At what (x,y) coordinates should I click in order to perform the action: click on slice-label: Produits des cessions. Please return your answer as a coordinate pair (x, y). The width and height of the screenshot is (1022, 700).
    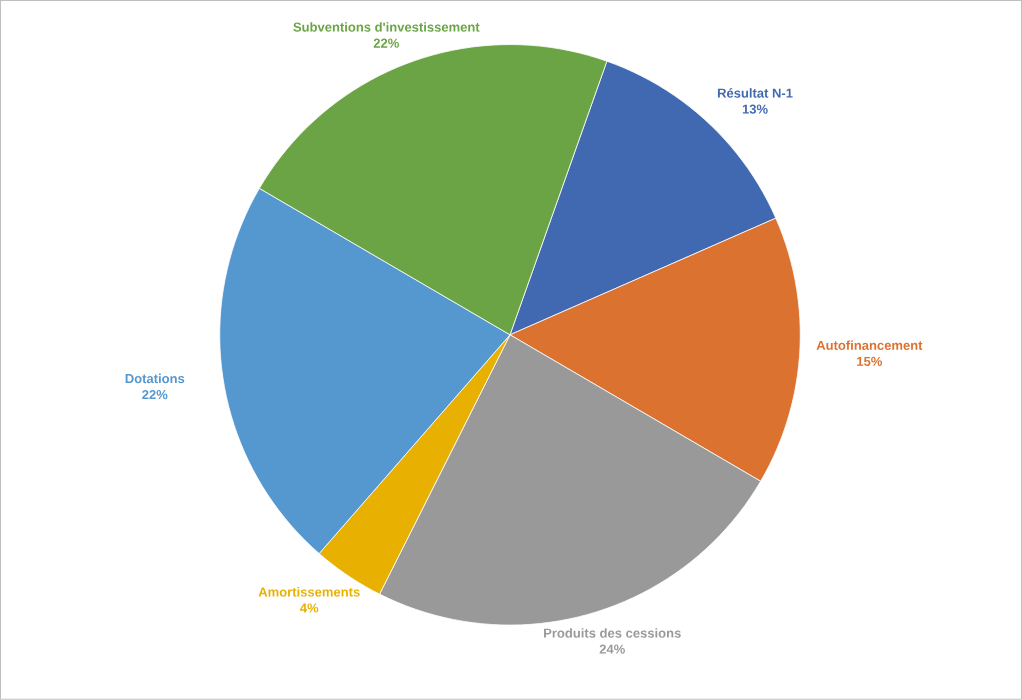
    Looking at the image, I should click on (612, 633).